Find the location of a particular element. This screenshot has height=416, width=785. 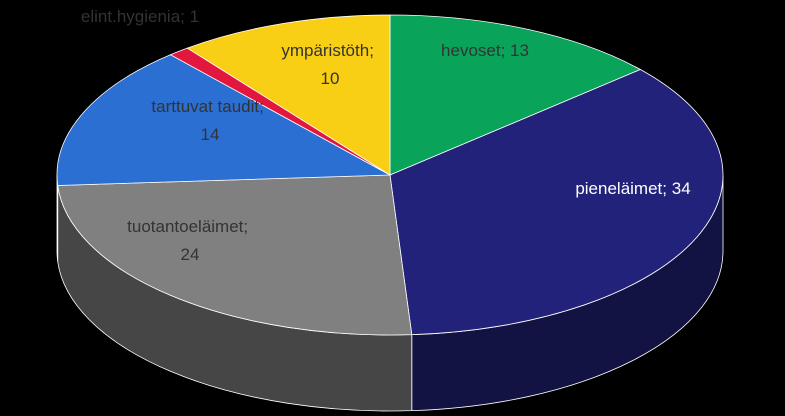

label-value: 13 is located at coordinates (519, 50).